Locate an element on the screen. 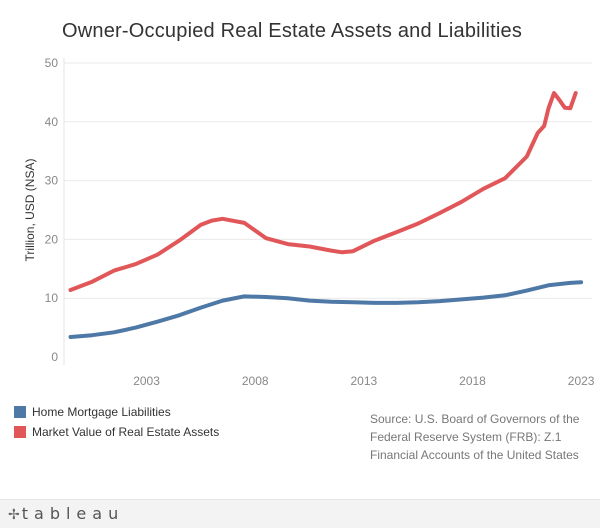  tableau-logo: ✢tableau is located at coordinates (66, 513).